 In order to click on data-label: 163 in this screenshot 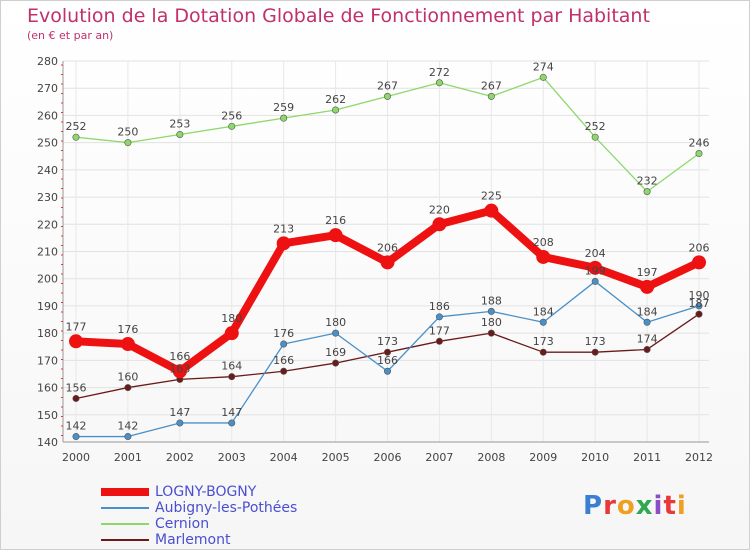, I will do `click(179, 368)`.